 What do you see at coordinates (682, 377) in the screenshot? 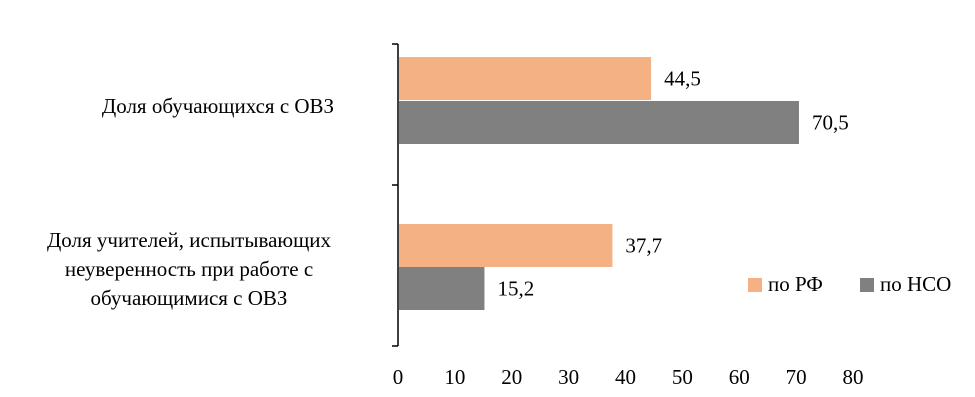
I see `x-tick-label: 50` at bounding box center [682, 377].